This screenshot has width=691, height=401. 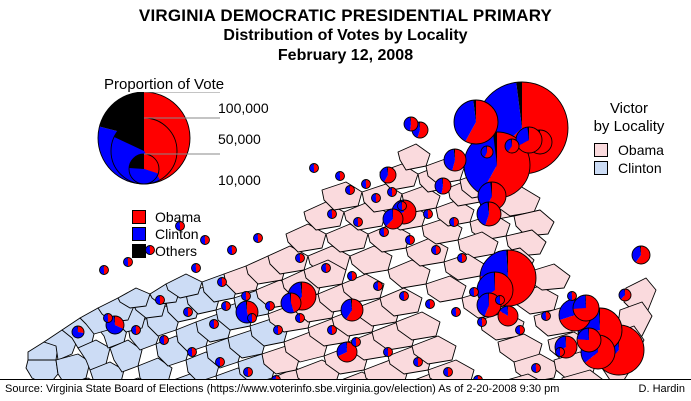 I want to click on victor-label-clinton: Clinton, so click(x=640, y=167).